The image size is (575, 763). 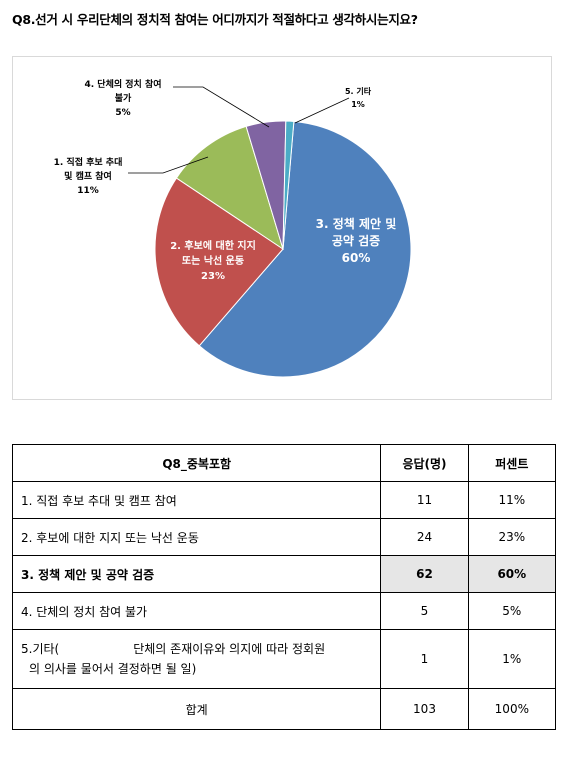 What do you see at coordinates (512, 500) in the screenshot?
I see `row-percent: 11%` at bounding box center [512, 500].